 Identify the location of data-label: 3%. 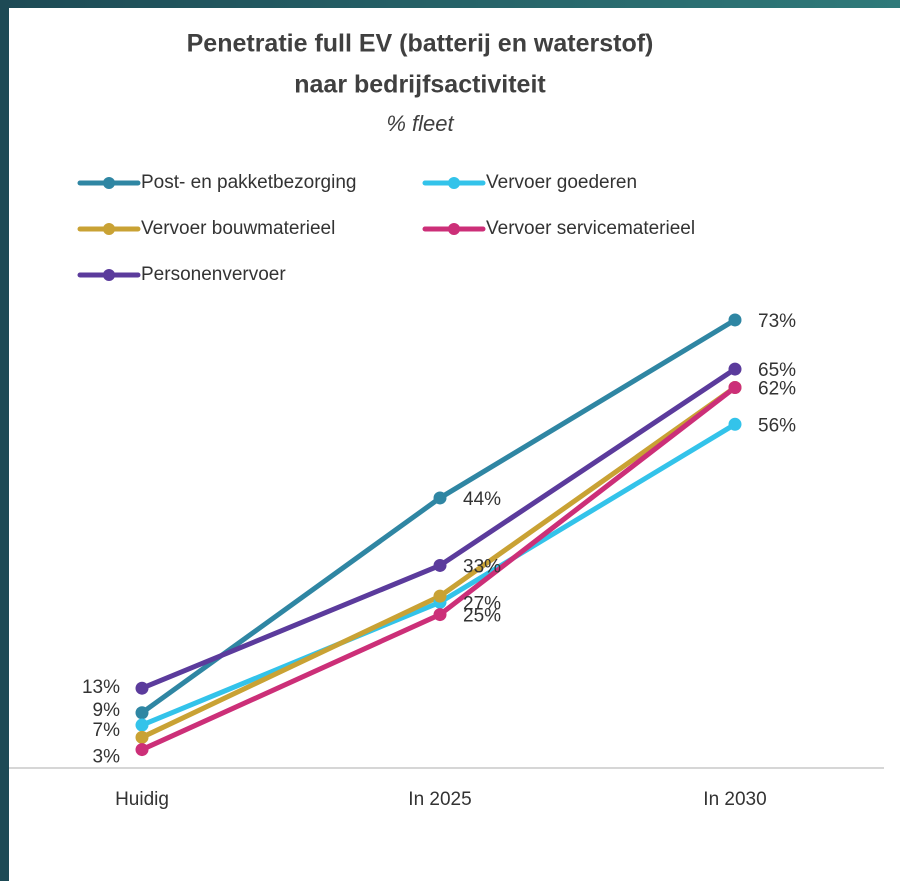
(107, 757).